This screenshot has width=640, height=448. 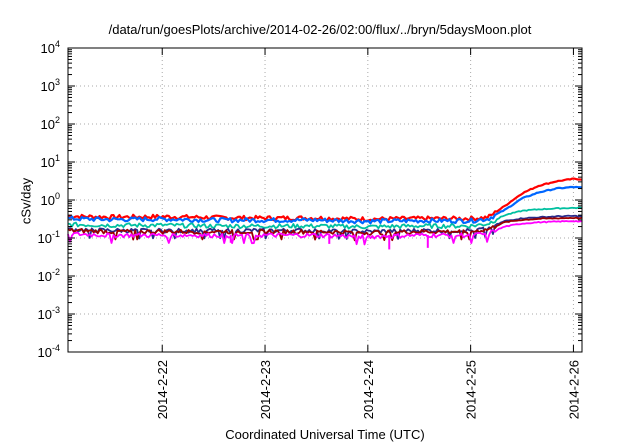 I want to click on y-axis-label: cSv/day, so click(x=26, y=201).